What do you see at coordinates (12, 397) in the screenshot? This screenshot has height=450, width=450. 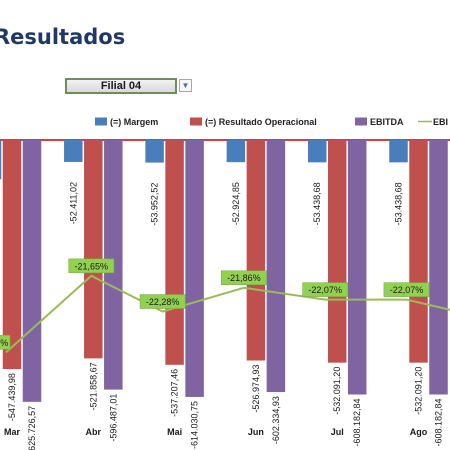 I see `bar-data-label: -547.439,98` at bounding box center [12, 397].